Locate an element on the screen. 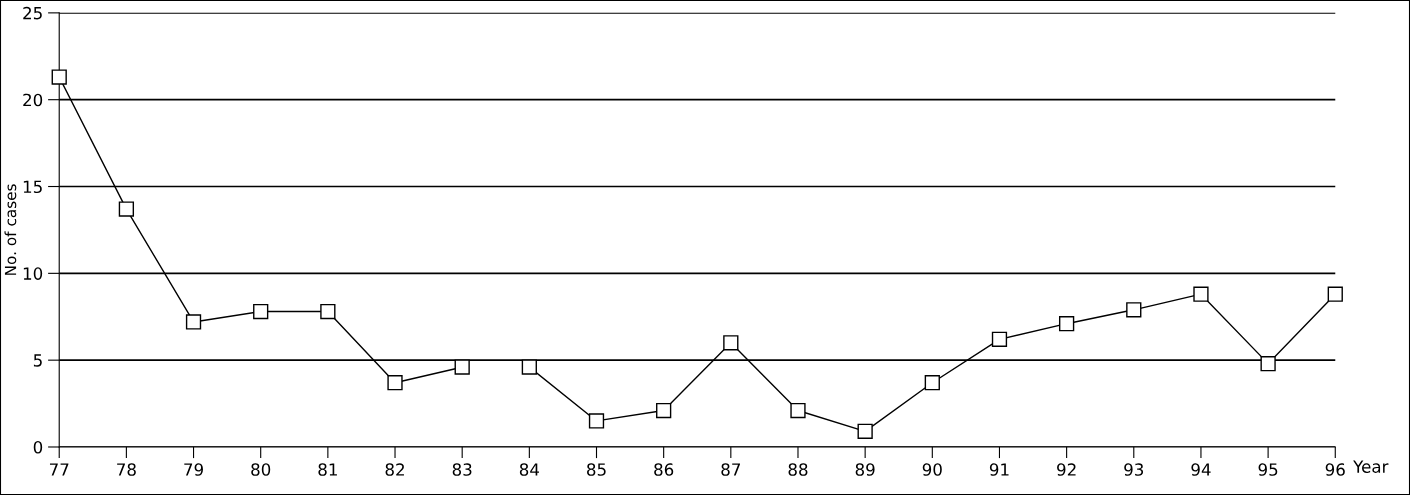  y-tick-label: 25 is located at coordinates (32, 13).